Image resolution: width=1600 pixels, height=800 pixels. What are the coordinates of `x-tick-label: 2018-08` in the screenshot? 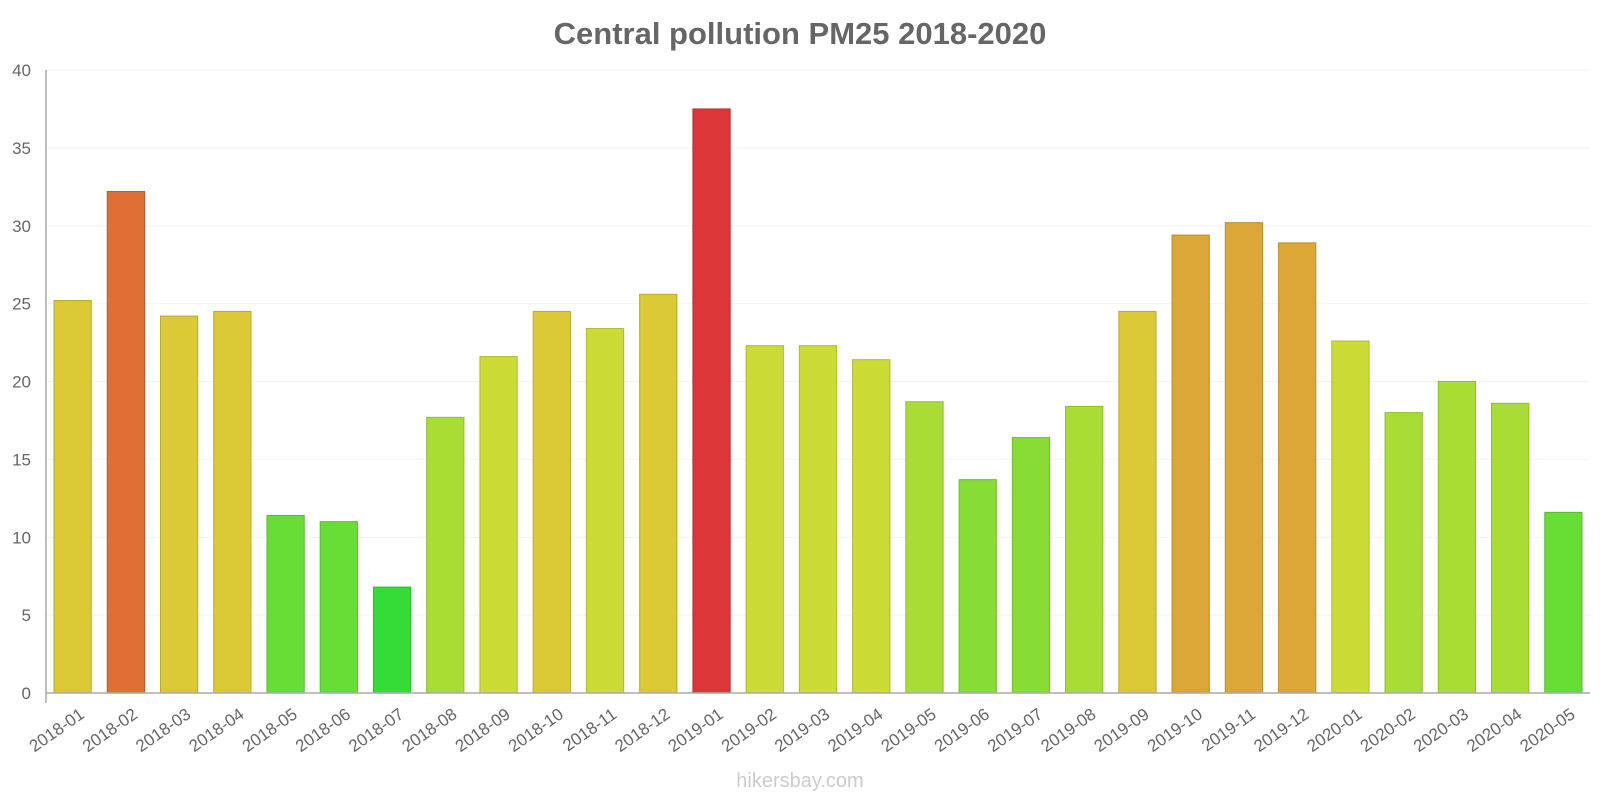 It's located at (429, 730).